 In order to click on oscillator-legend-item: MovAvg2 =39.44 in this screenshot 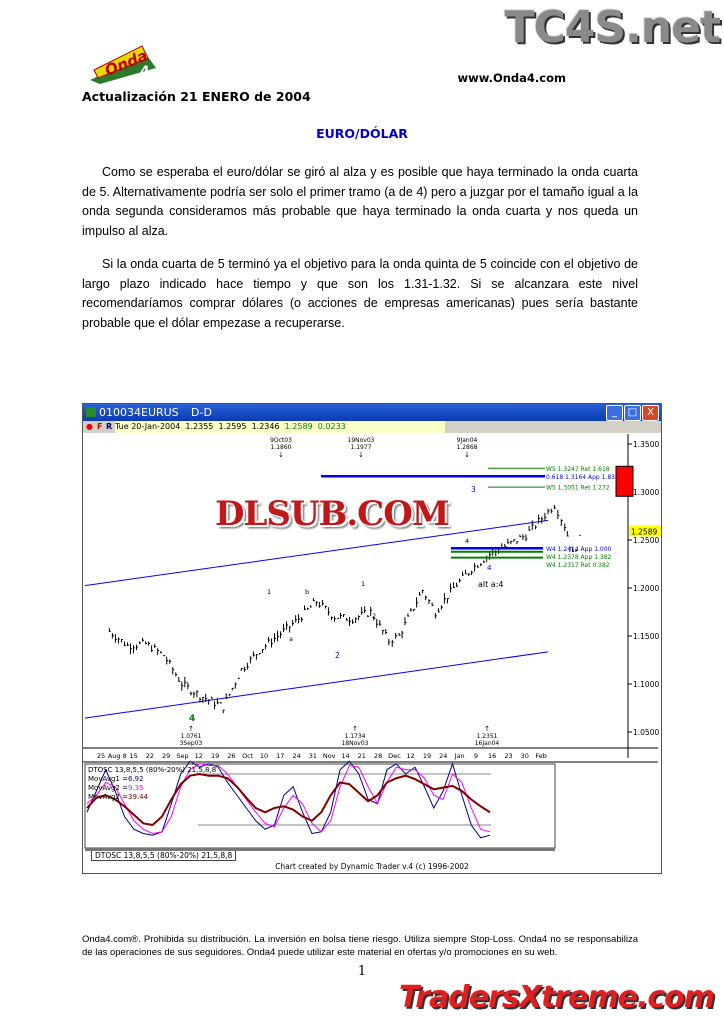, I will do `click(118, 797)`.